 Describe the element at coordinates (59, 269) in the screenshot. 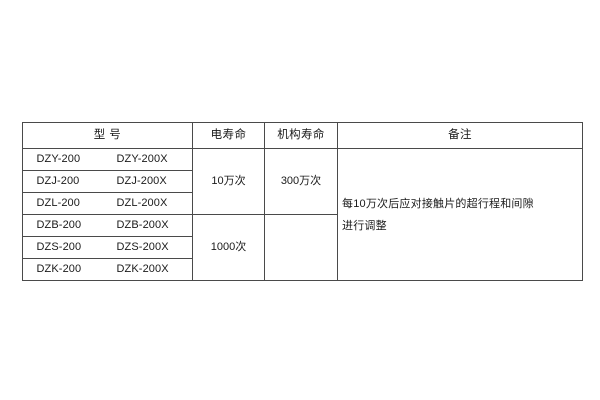

I see `model-code-base: DZK-200` at that location.